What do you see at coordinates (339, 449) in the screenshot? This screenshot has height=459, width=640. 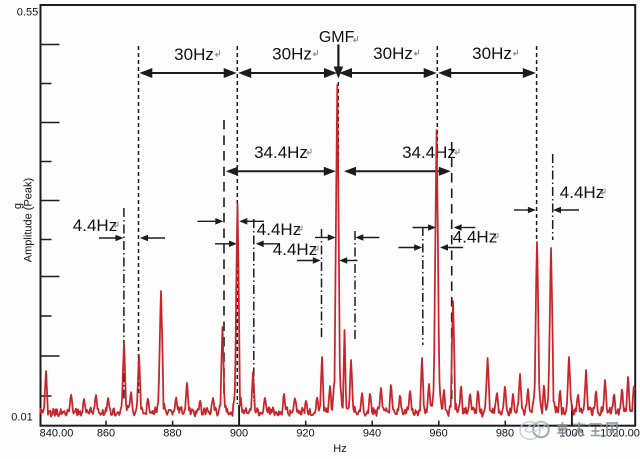 I see `svg-text: Hz` at bounding box center [339, 449].